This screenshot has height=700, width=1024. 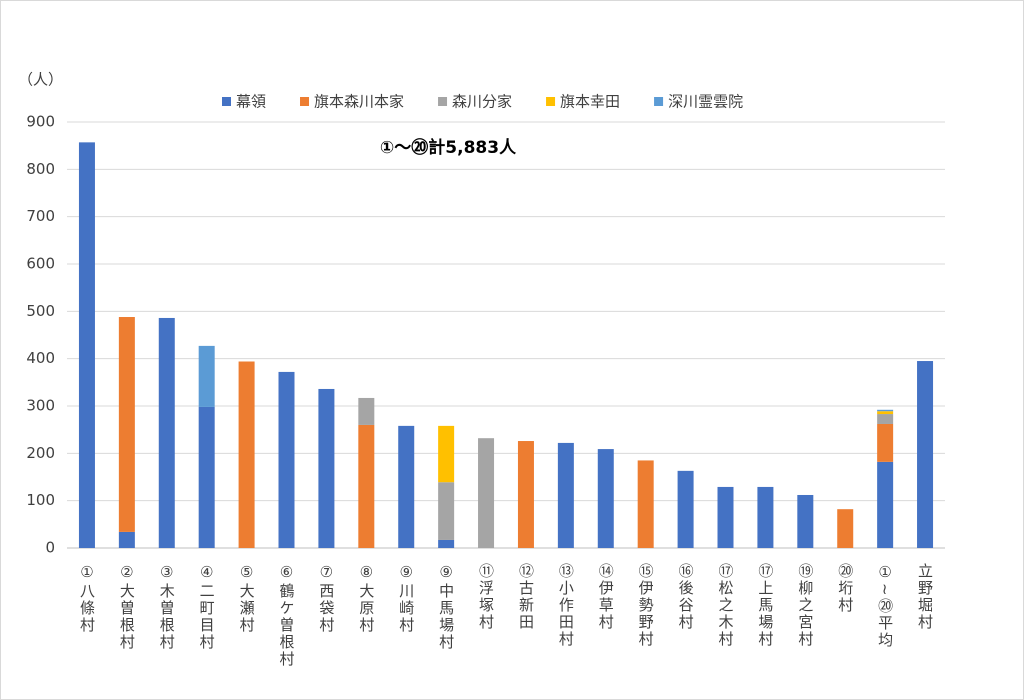 What do you see at coordinates (40, 500) in the screenshot?
I see `y-tick-label: 100` at bounding box center [40, 500].